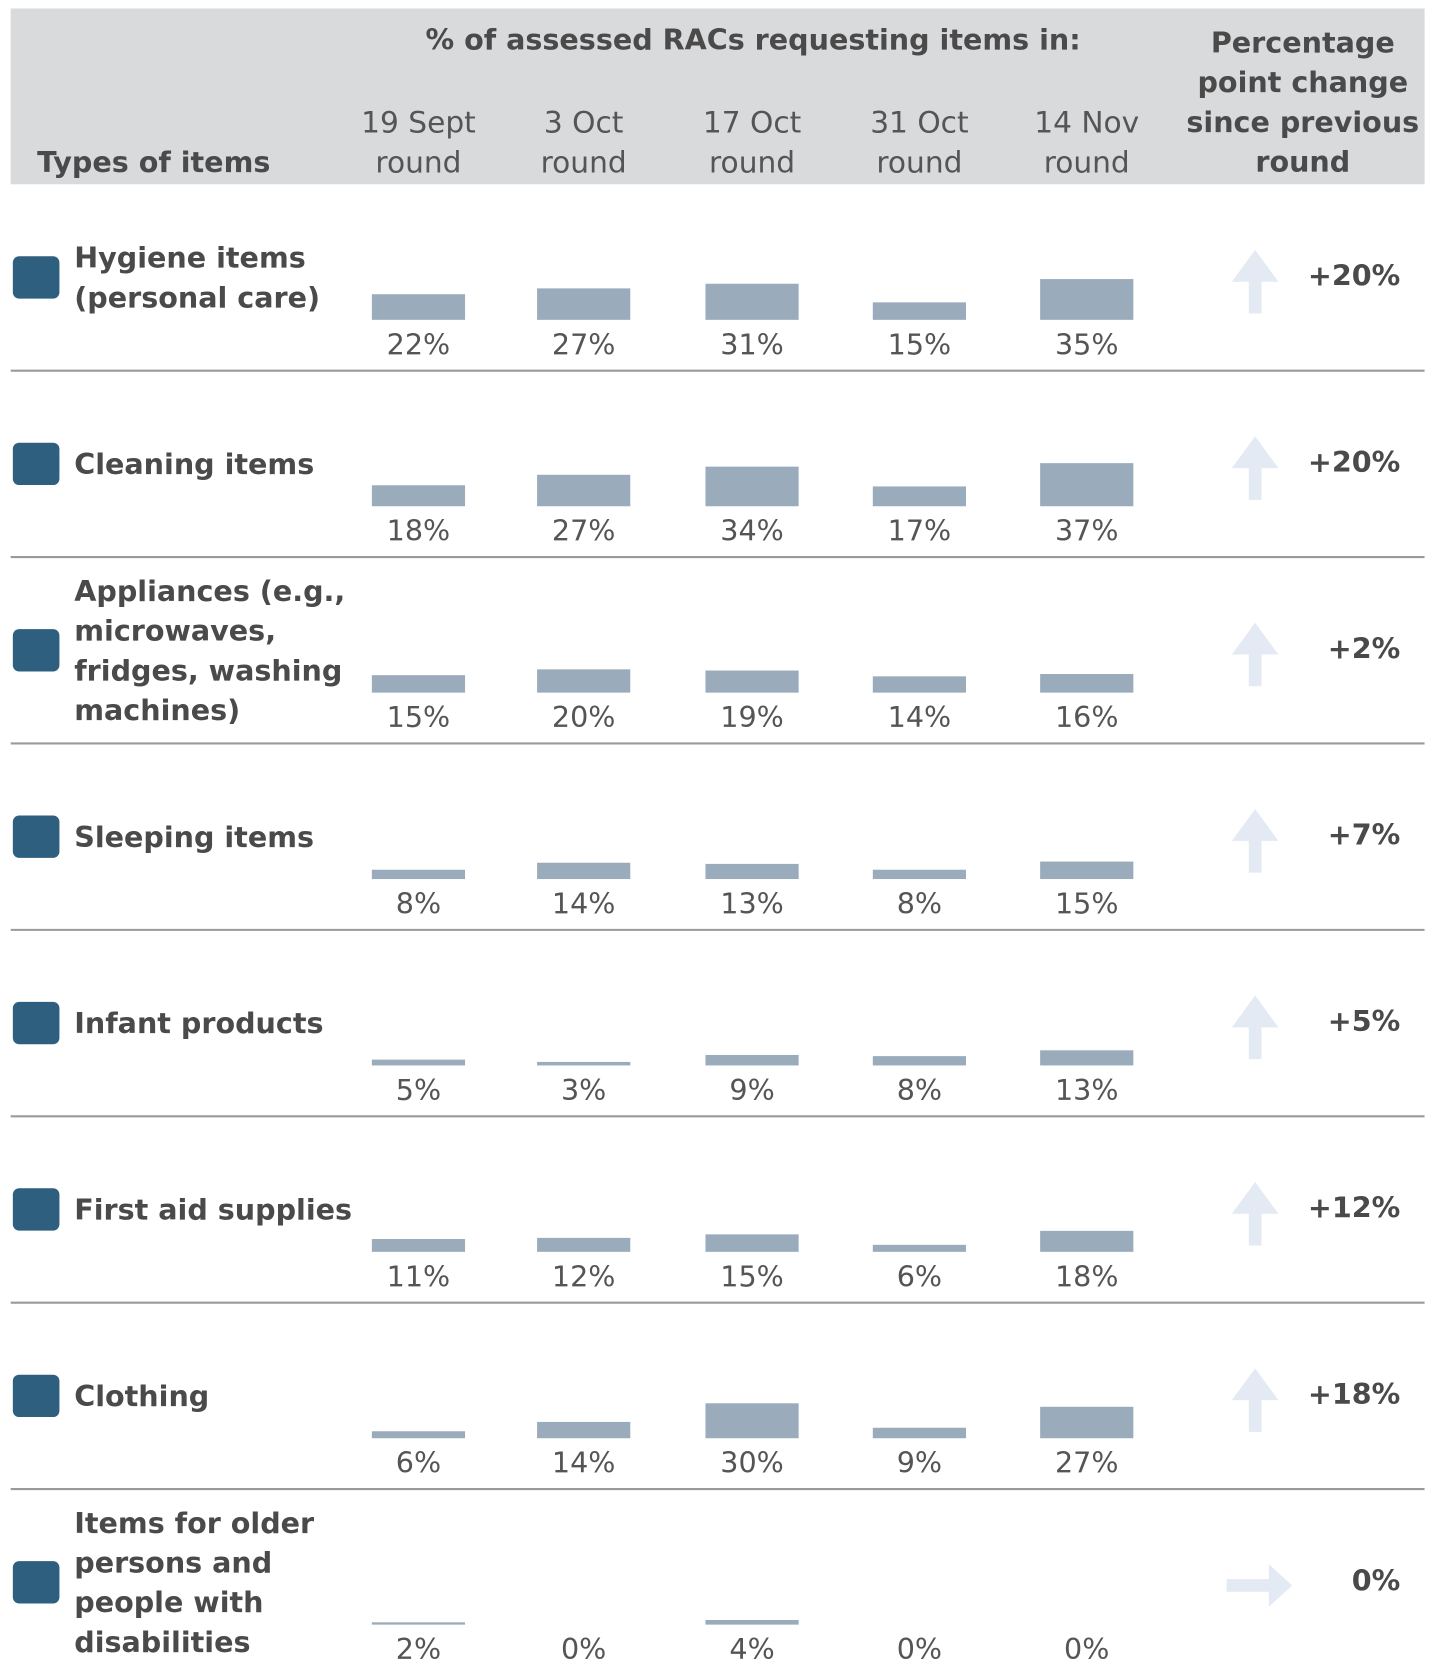 This screenshot has height=1667, width=1430. What do you see at coordinates (1364, 835) in the screenshot?
I see `change-label: +7%` at bounding box center [1364, 835].